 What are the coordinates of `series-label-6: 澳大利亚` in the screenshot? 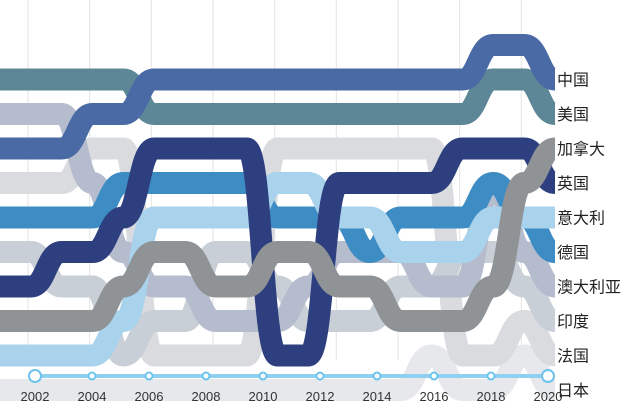 It's located at (589, 287).